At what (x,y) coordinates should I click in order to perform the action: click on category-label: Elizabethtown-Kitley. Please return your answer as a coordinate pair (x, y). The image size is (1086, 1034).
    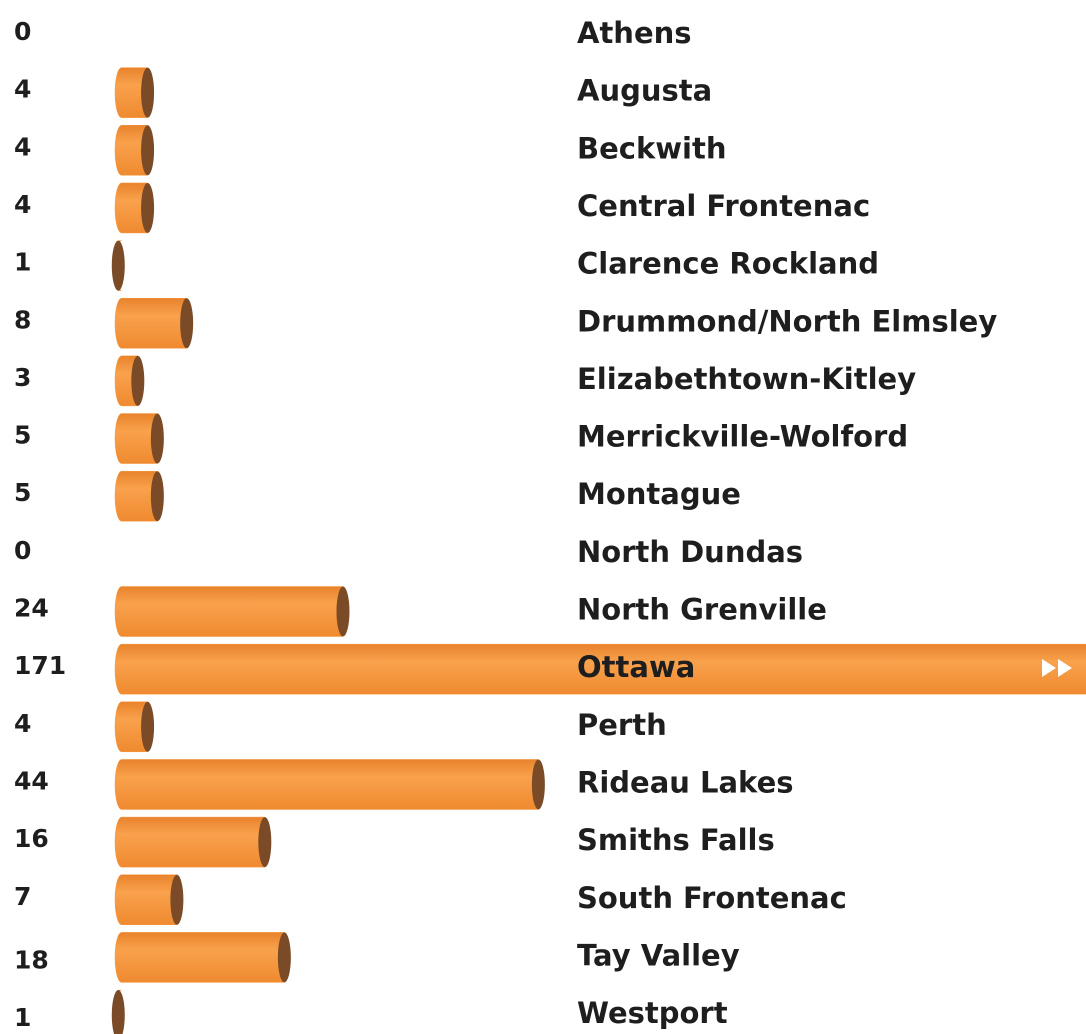
    Looking at the image, I should click on (746, 379).